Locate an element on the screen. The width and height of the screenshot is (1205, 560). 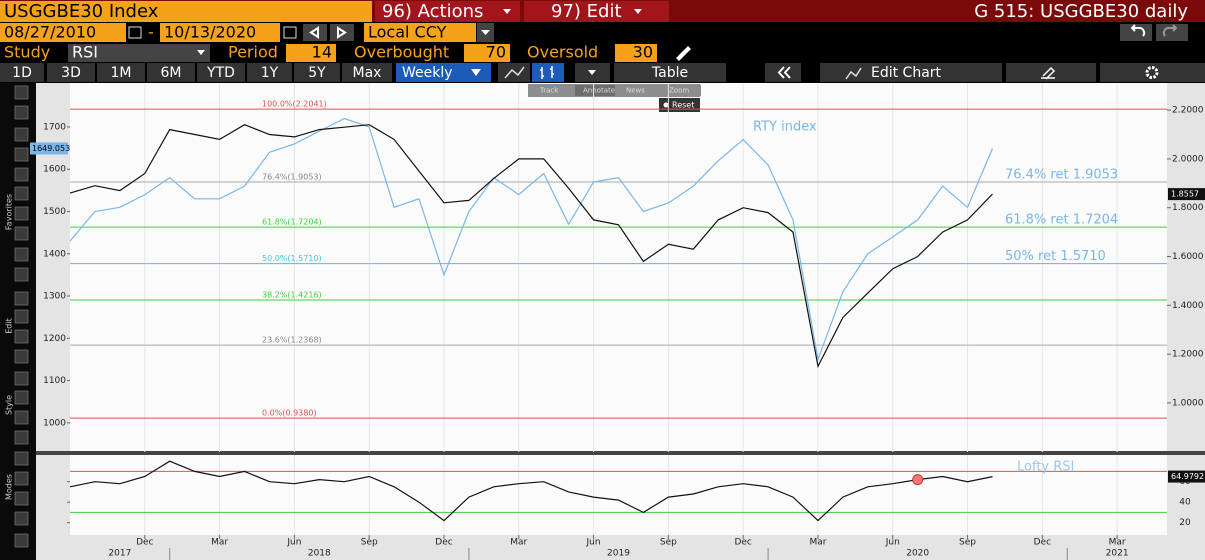
fib-label: 76.4%(1.9053) is located at coordinates (292, 177).